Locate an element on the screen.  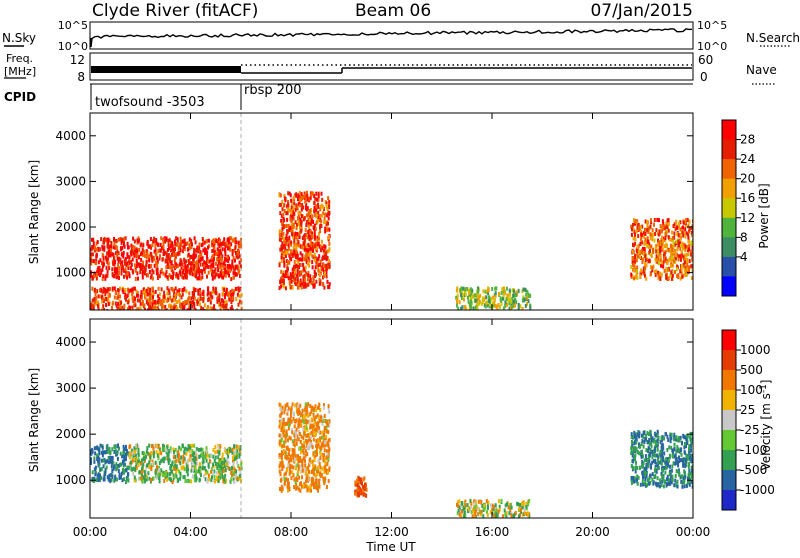
power-ytick-label-0: 4000 is located at coordinates (70, 136).